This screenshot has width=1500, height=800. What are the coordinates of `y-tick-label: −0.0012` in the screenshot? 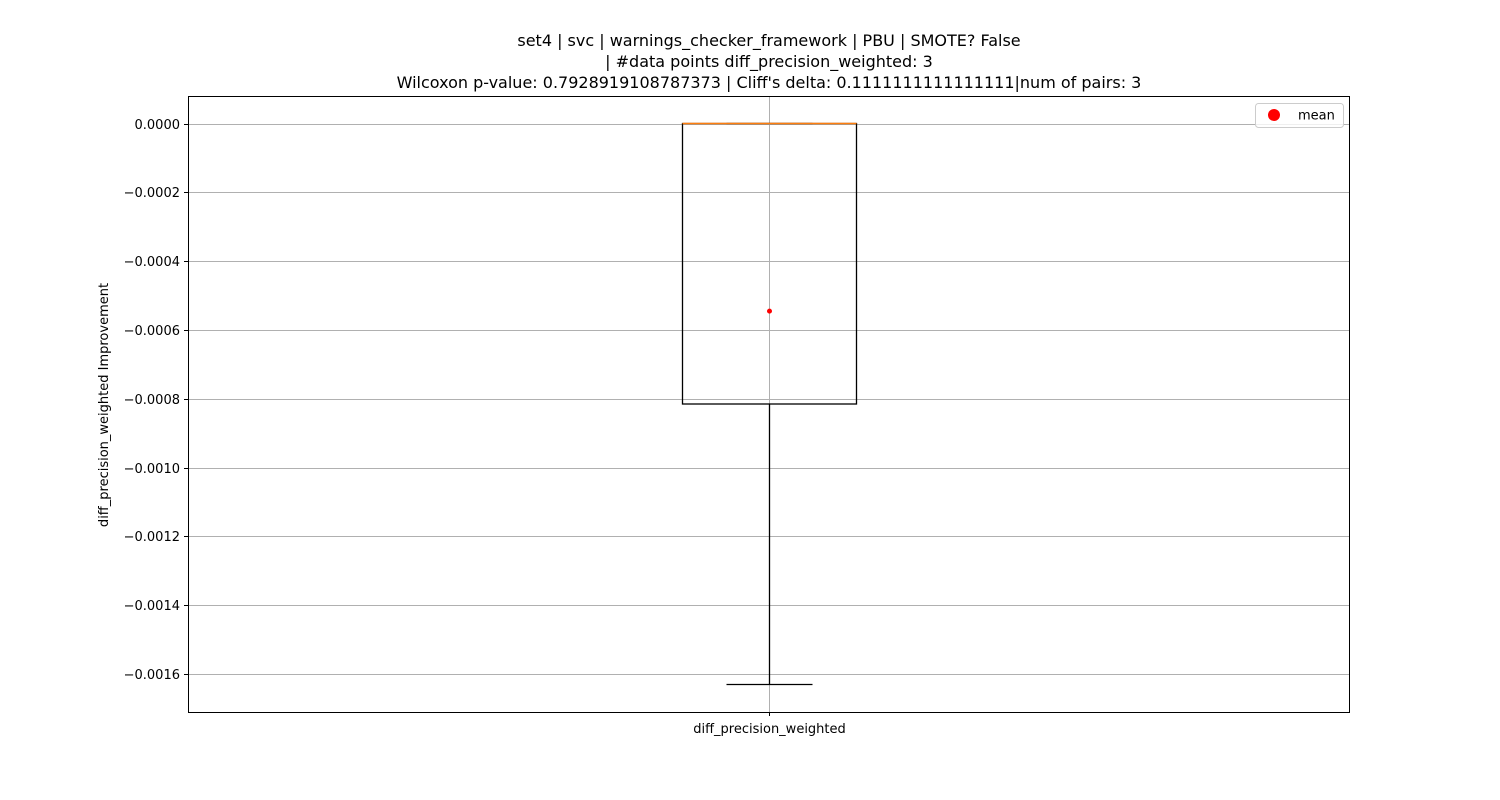 It's located at (152, 537).